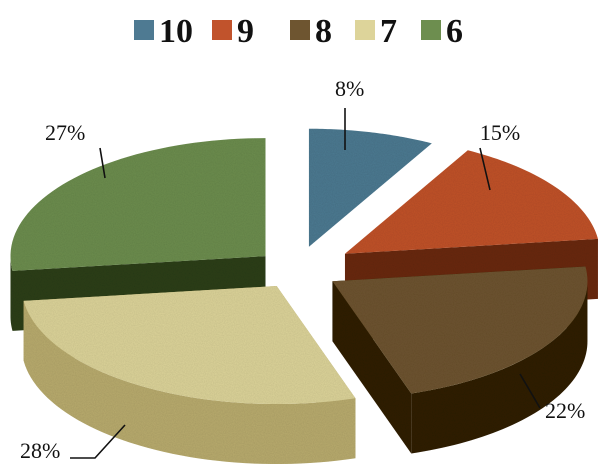 This screenshot has height=466, width=598. I want to click on legend: 10 9 8 7 6, so click(298, 31).